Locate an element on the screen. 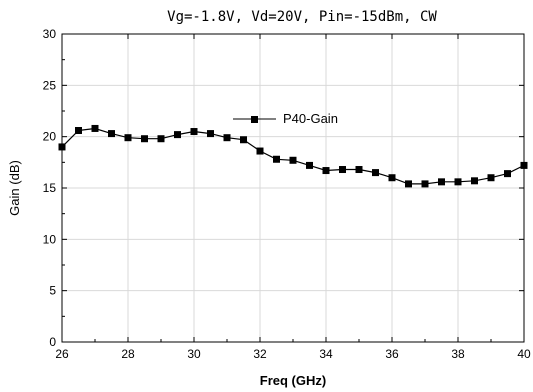 The width and height of the screenshot is (533, 392). y-tick-label: 20 is located at coordinates (50, 137).